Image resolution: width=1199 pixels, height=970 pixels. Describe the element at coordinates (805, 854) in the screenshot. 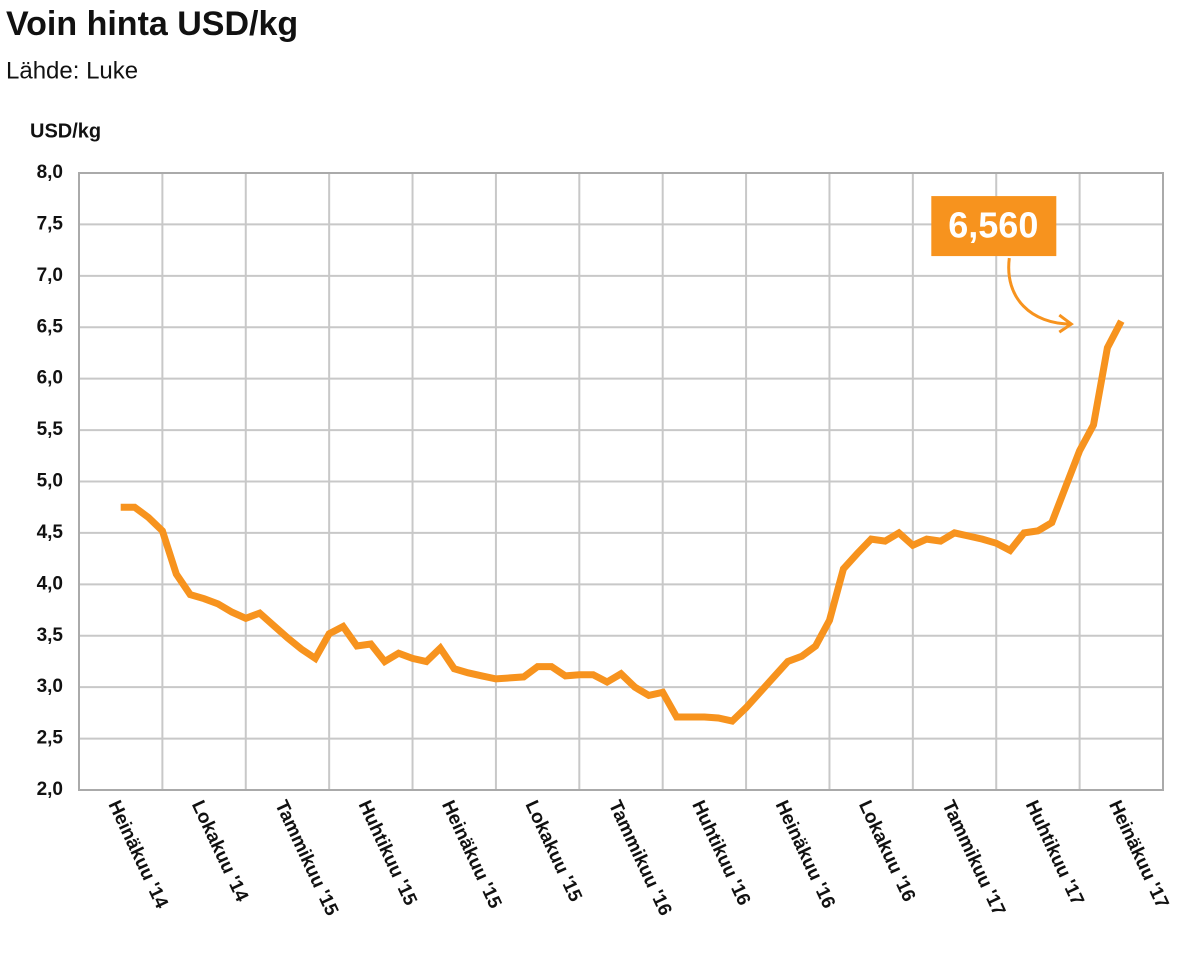

I see `x-tick-label: Heinäkuu '16` at that location.